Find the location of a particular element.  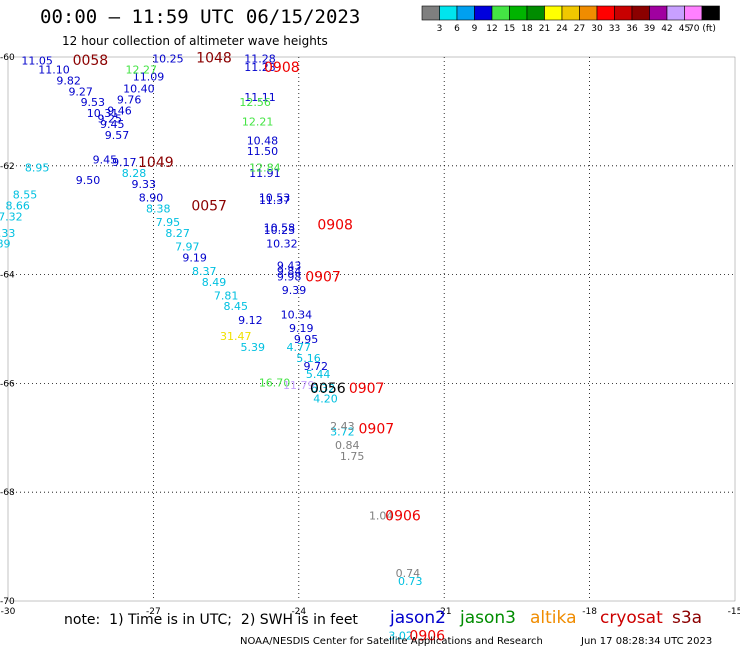

pass-time-label: 0058 is located at coordinates (91, 61).